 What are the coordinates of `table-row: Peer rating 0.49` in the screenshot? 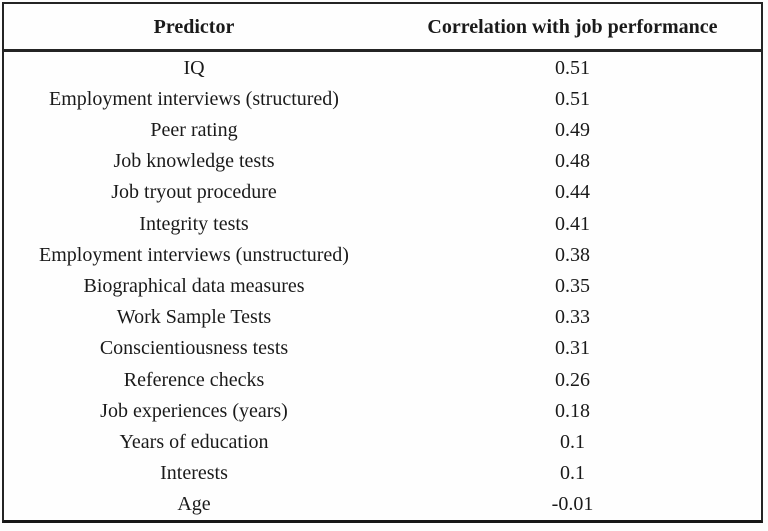 It's located at (382, 129).